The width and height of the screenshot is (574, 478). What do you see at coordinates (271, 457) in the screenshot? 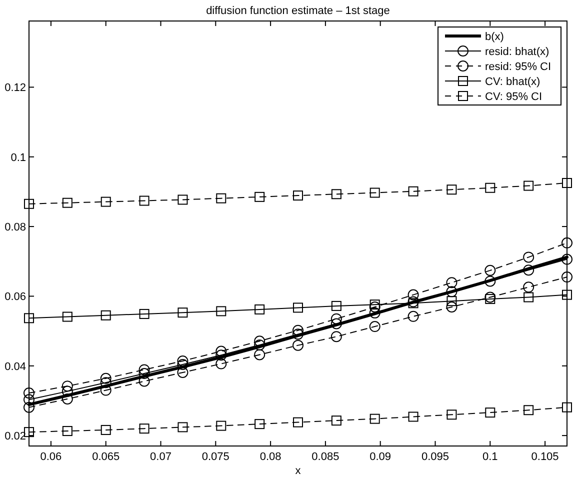
I see `x-tick-label: 0.08` at bounding box center [271, 457].